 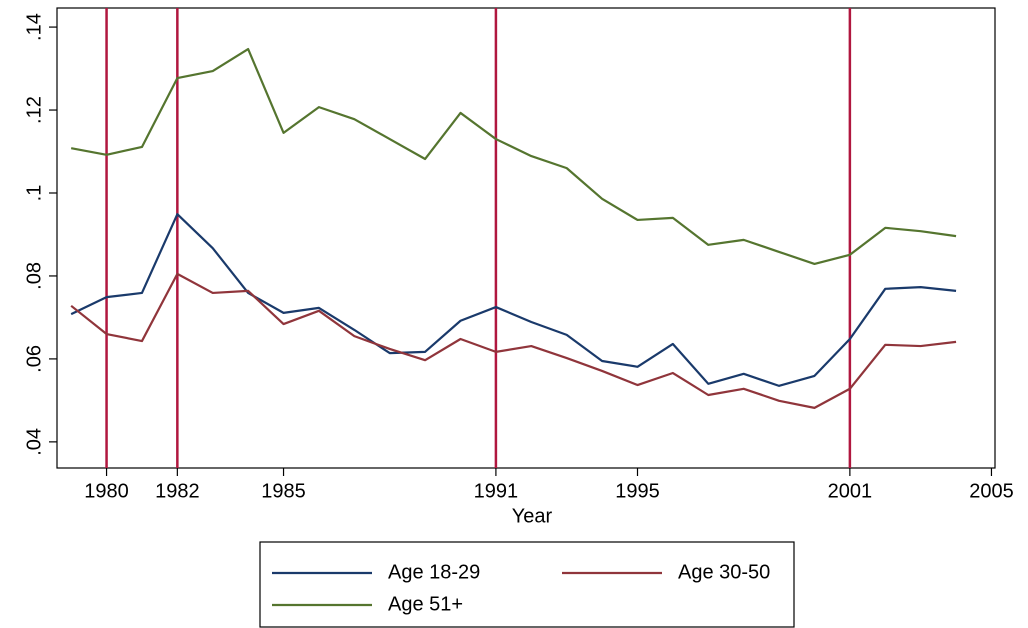 I want to click on y-tick-label: .04, so click(x=34, y=442).